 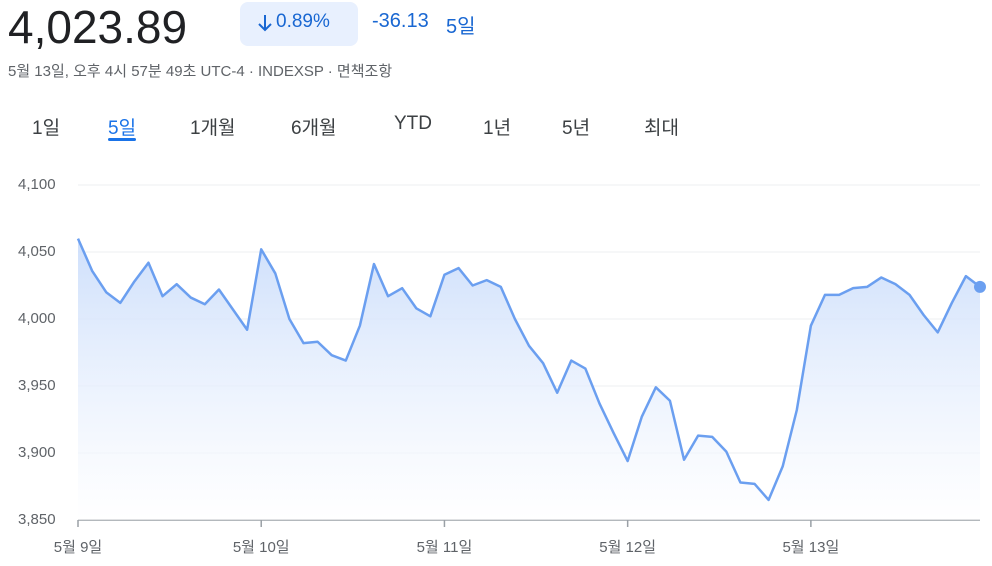 What do you see at coordinates (445, 547) in the screenshot?
I see `x-tick-label: 5월 11일` at bounding box center [445, 547].